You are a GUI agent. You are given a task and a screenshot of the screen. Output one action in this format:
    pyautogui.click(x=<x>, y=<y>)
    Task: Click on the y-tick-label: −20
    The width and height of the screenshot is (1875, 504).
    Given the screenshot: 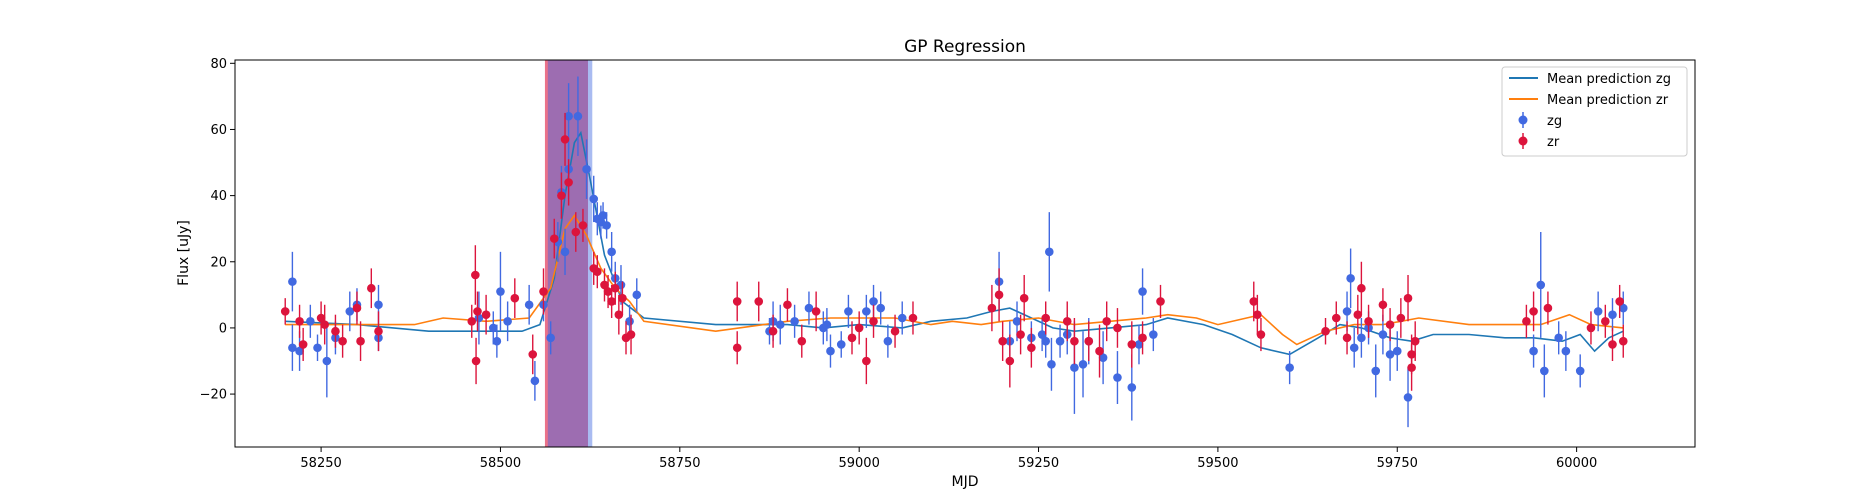 What is the action you would take?
    pyautogui.click(x=213, y=395)
    